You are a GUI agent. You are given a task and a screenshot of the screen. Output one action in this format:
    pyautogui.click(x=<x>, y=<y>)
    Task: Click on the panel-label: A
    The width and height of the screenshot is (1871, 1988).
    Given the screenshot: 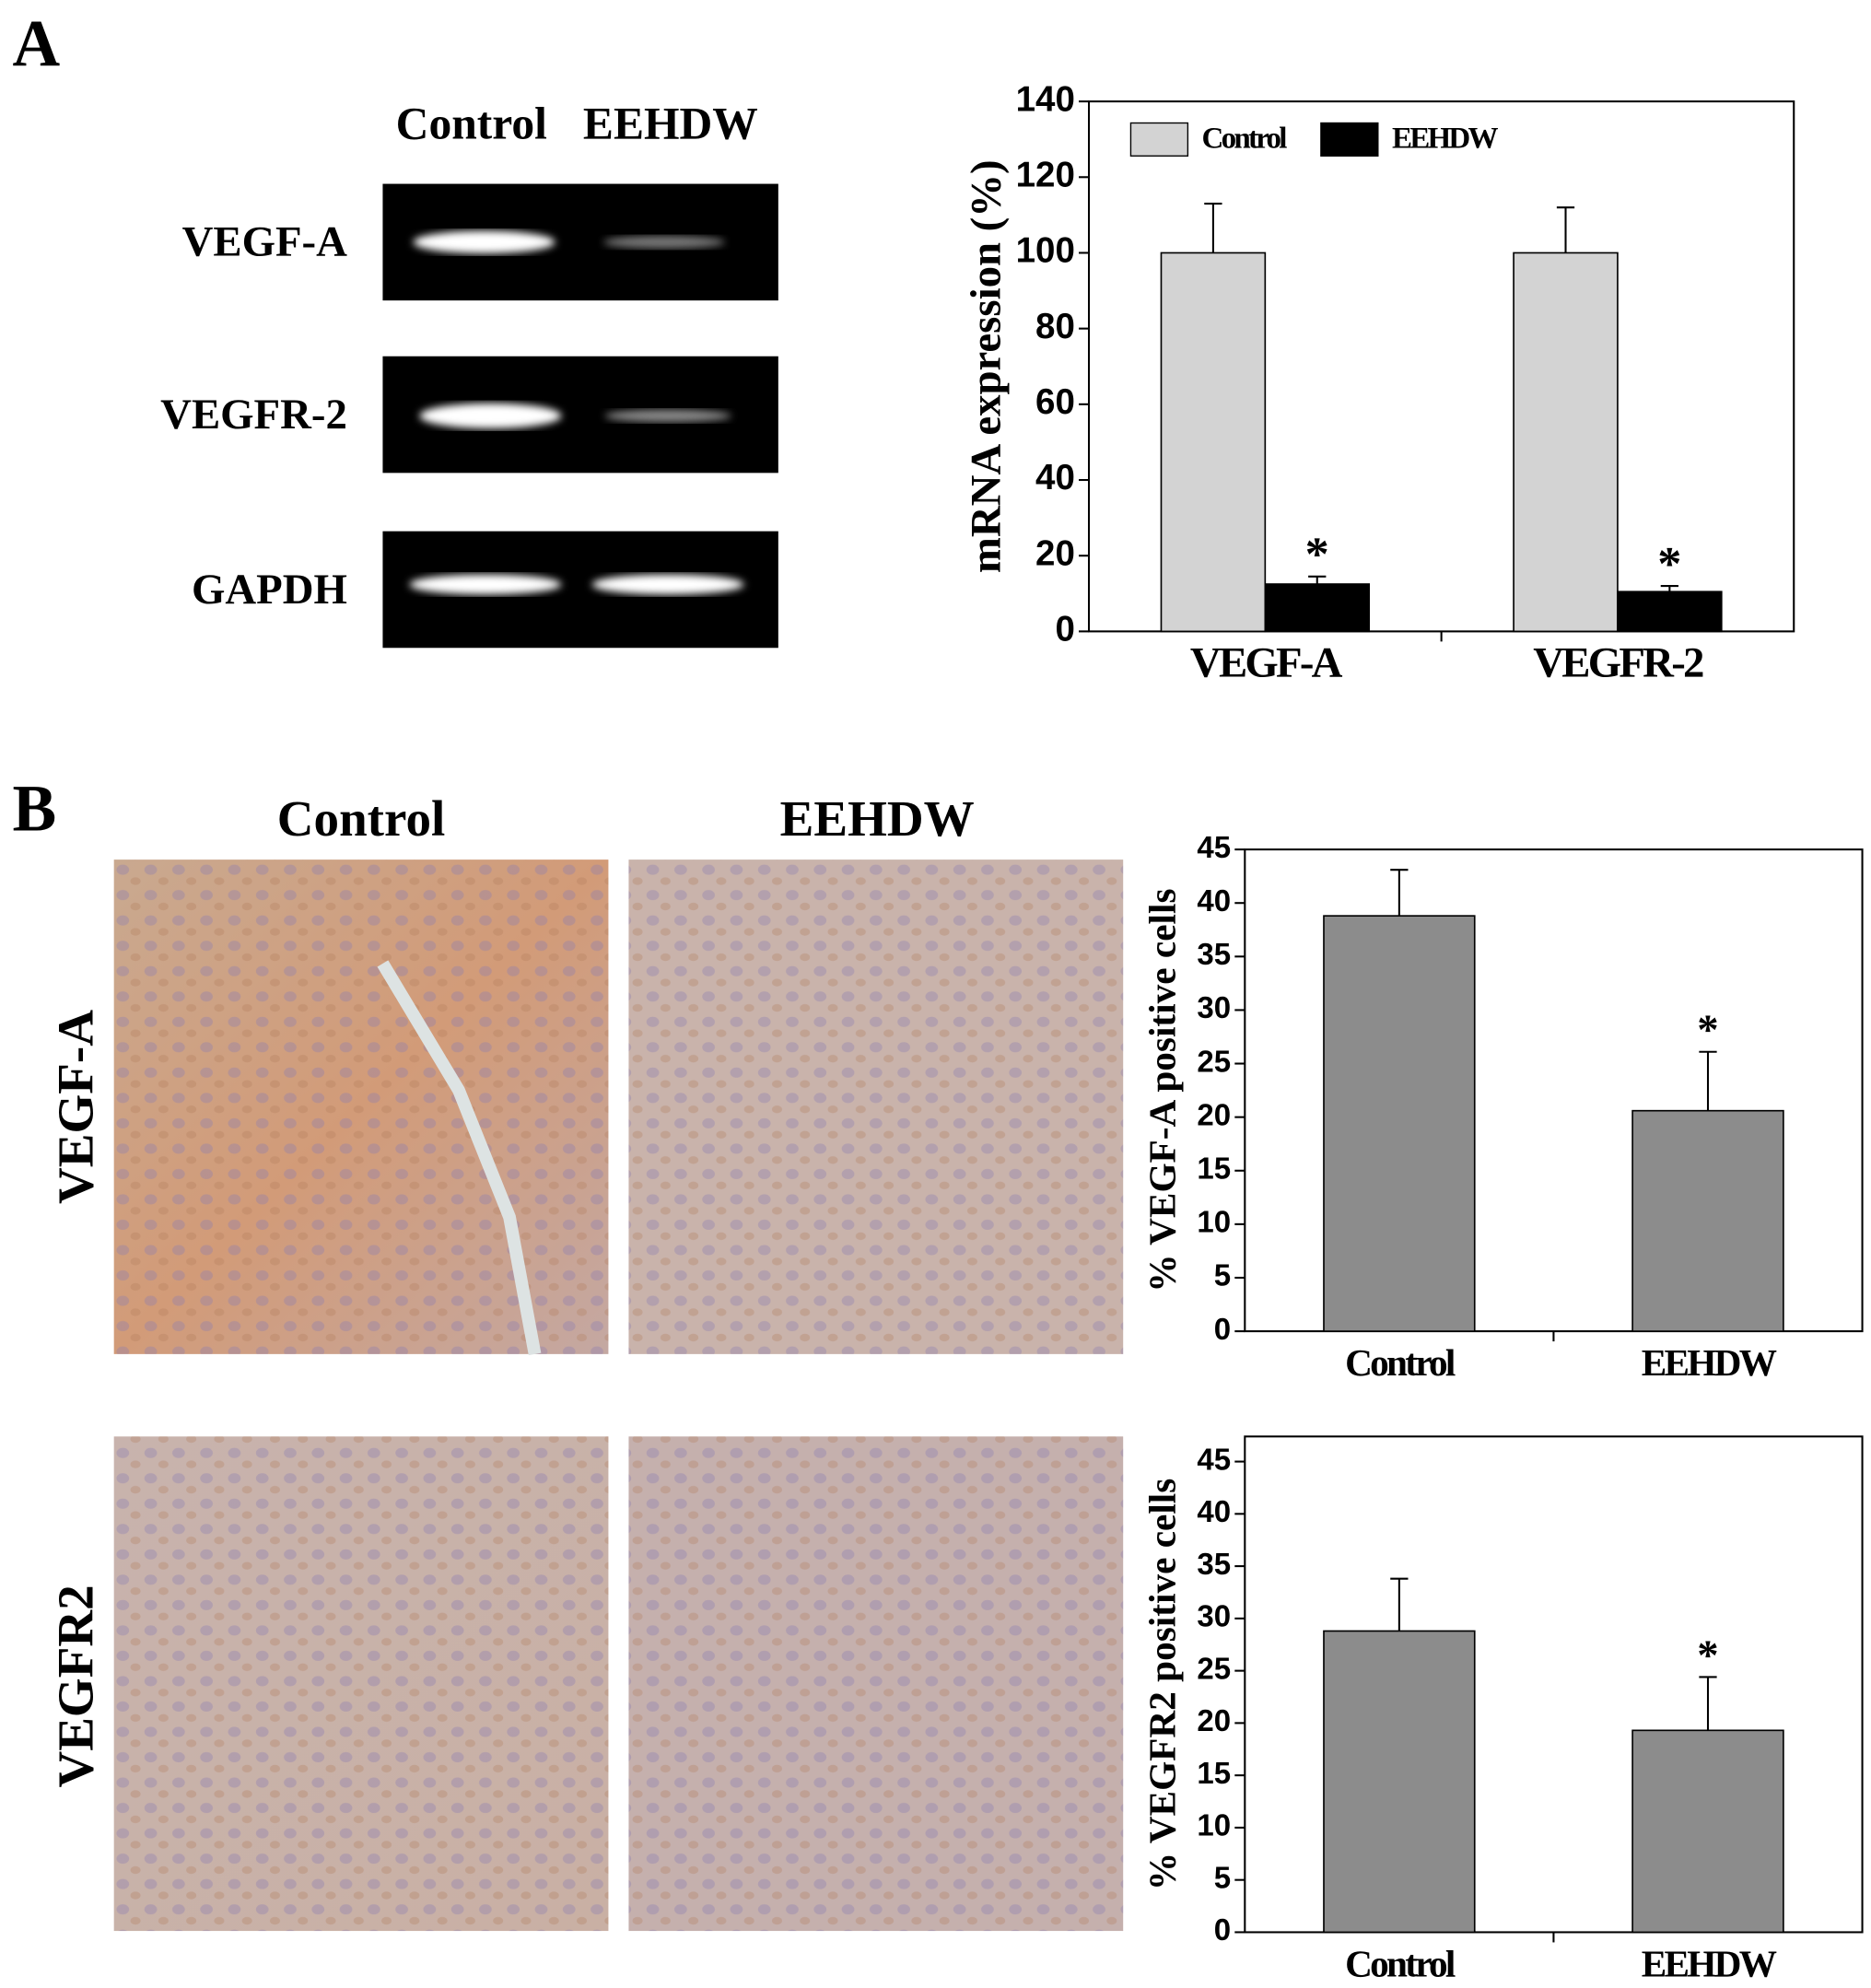 What is the action you would take?
    pyautogui.click(x=37, y=43)
    